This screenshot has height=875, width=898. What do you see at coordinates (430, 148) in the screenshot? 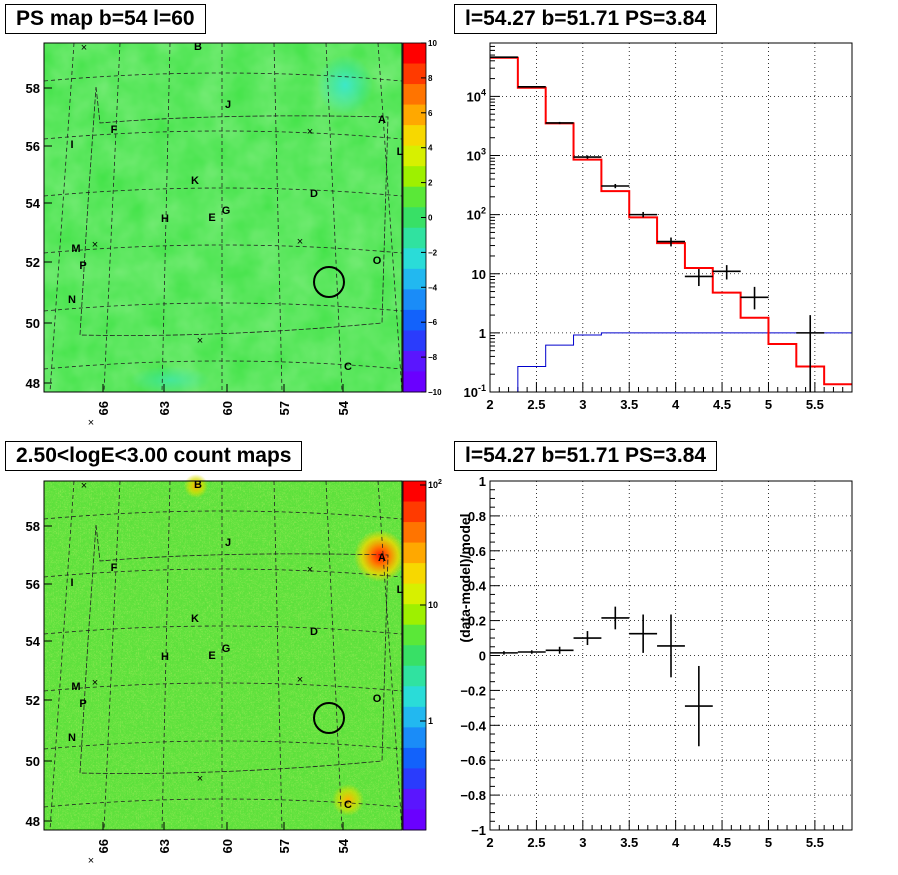
I see `colorbar-label: 4` at bounding box center [430, 148].